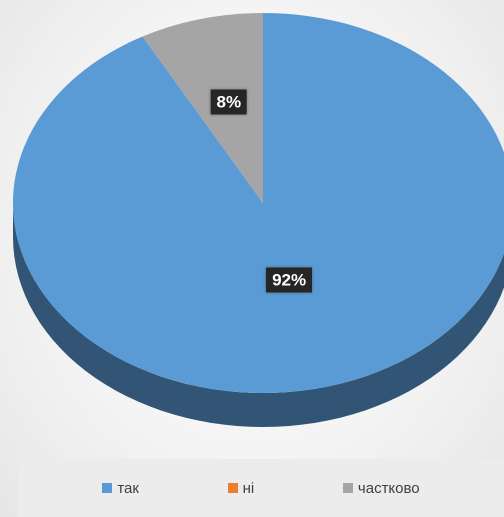 The height and width of the screenshot is (517, 504). What do you see at coordinates (289, 280) in the screenshot?
I see `data-label-0: 92%` at bounding box center [289, 280].